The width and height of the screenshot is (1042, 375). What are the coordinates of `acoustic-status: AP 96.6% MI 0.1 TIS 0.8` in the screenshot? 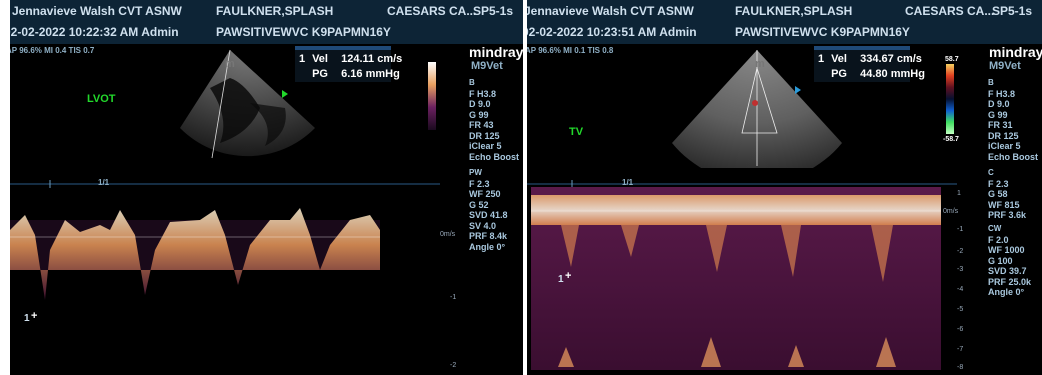 It's located at (570, 50).